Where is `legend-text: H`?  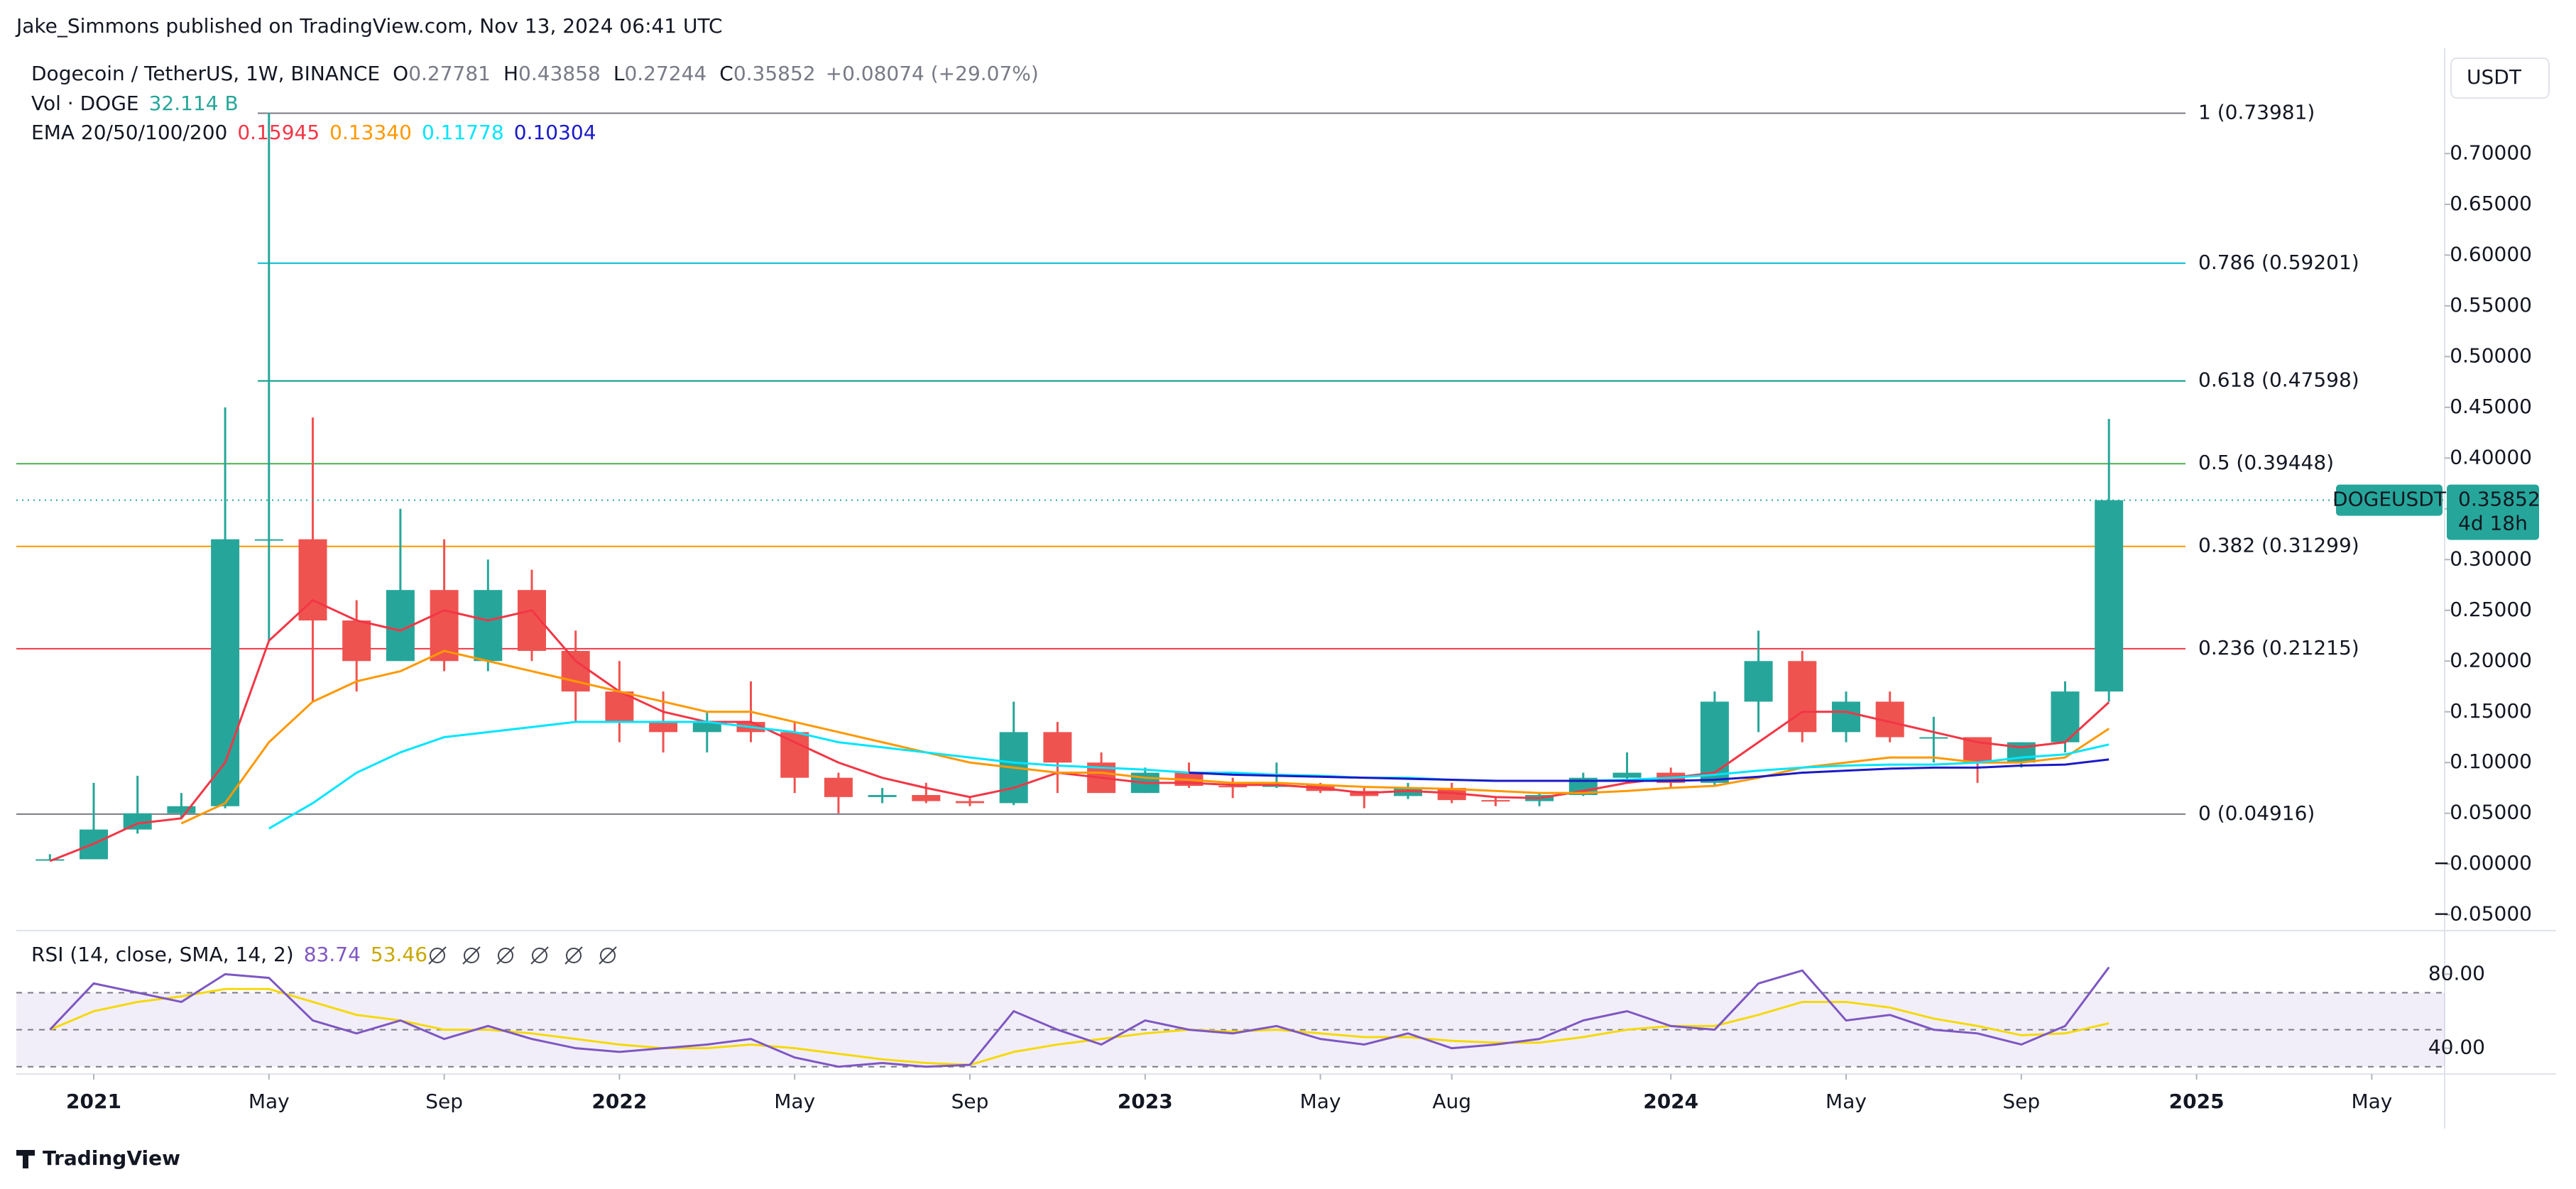 legend-text: H is located at coordinates (510, 73).